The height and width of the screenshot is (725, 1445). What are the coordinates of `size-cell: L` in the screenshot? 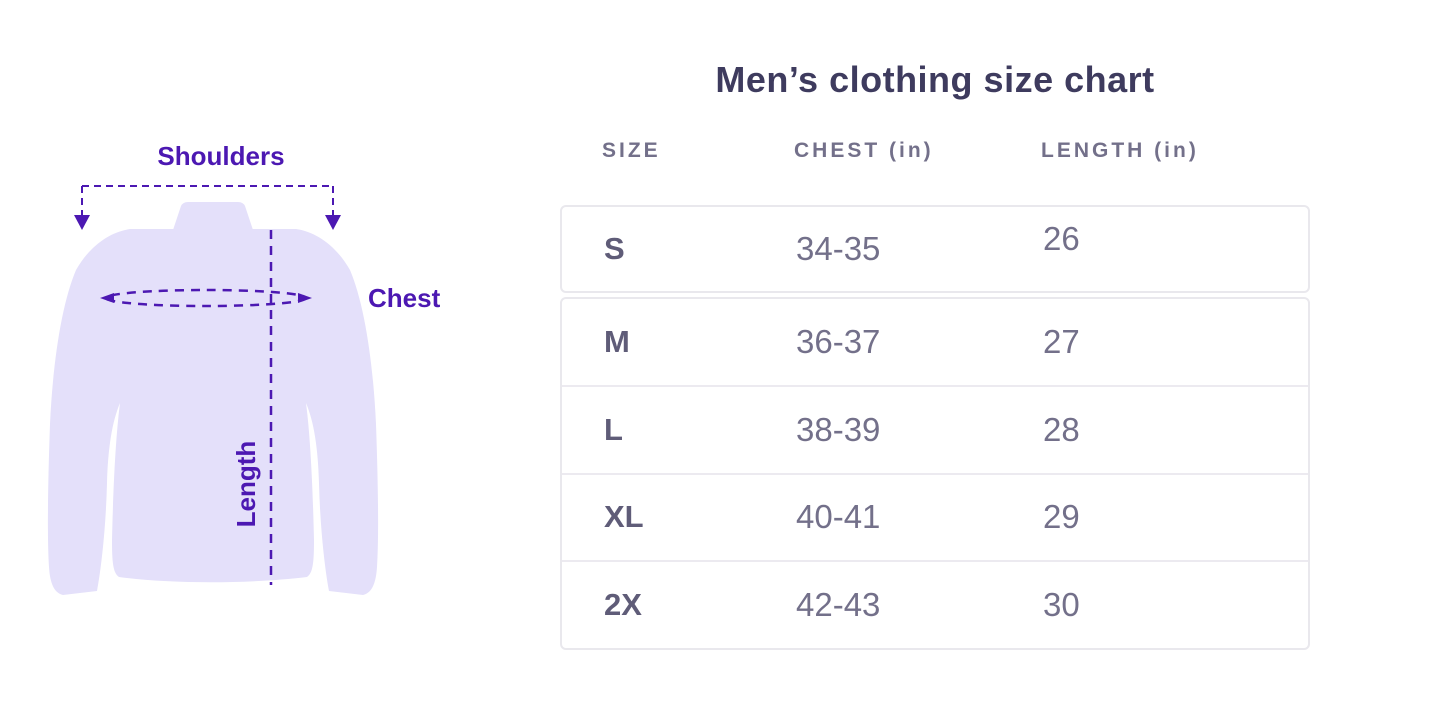 It's located at (613, 429).